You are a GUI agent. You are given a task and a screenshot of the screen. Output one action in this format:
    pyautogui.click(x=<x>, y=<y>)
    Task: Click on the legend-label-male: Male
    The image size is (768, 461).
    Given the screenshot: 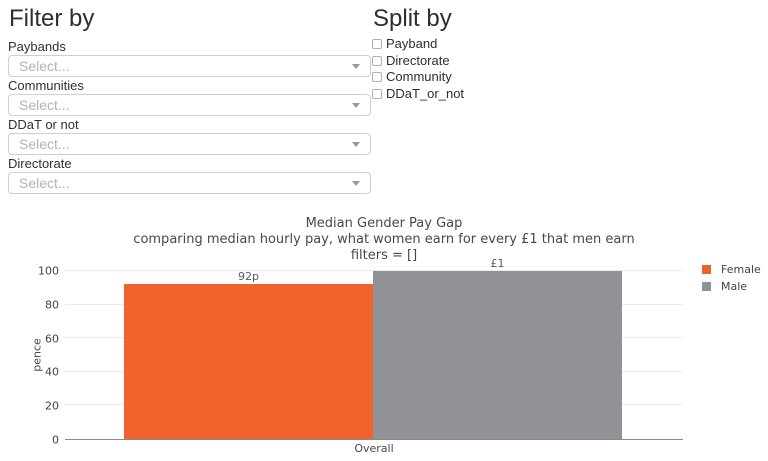 What is the action you would take?
    pyautogui.click(x=734, y=286)
    